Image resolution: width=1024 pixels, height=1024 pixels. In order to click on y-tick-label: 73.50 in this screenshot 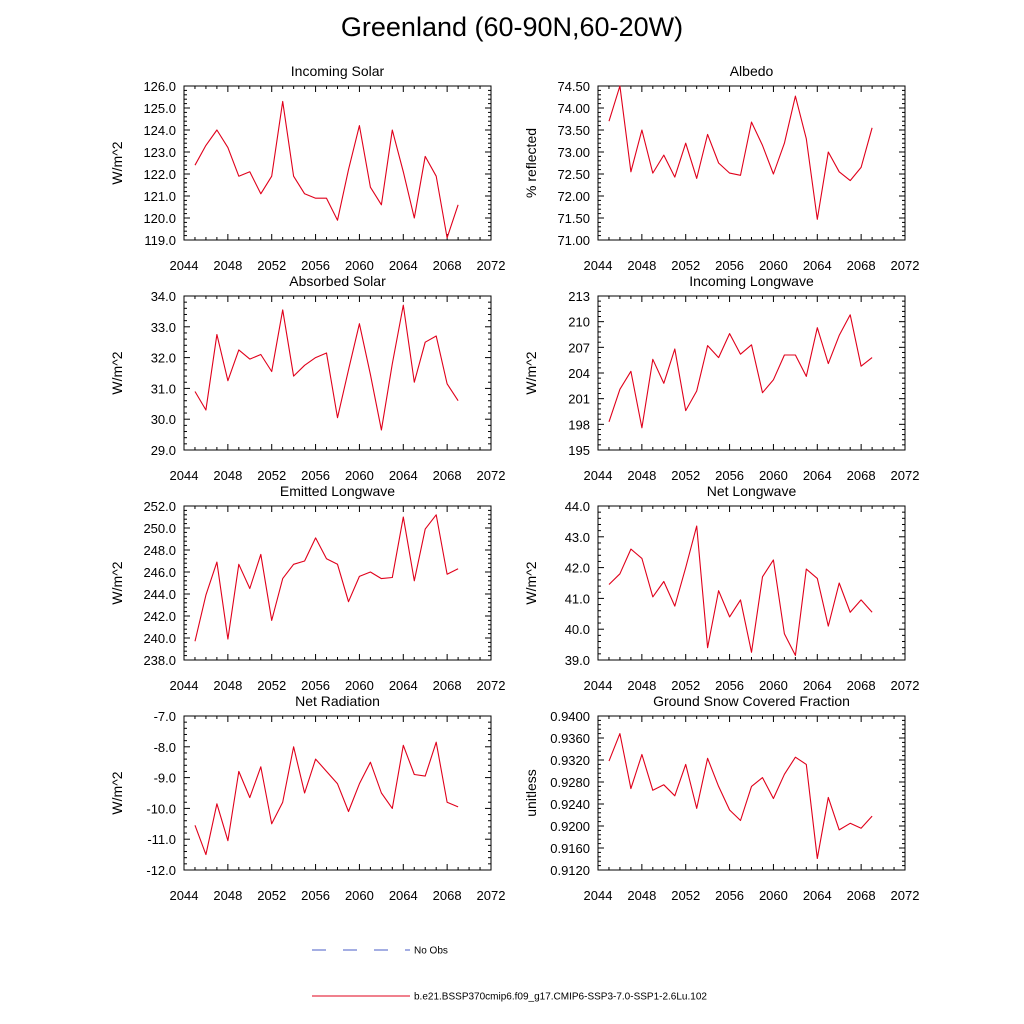, I will do `click(573, 130)`.